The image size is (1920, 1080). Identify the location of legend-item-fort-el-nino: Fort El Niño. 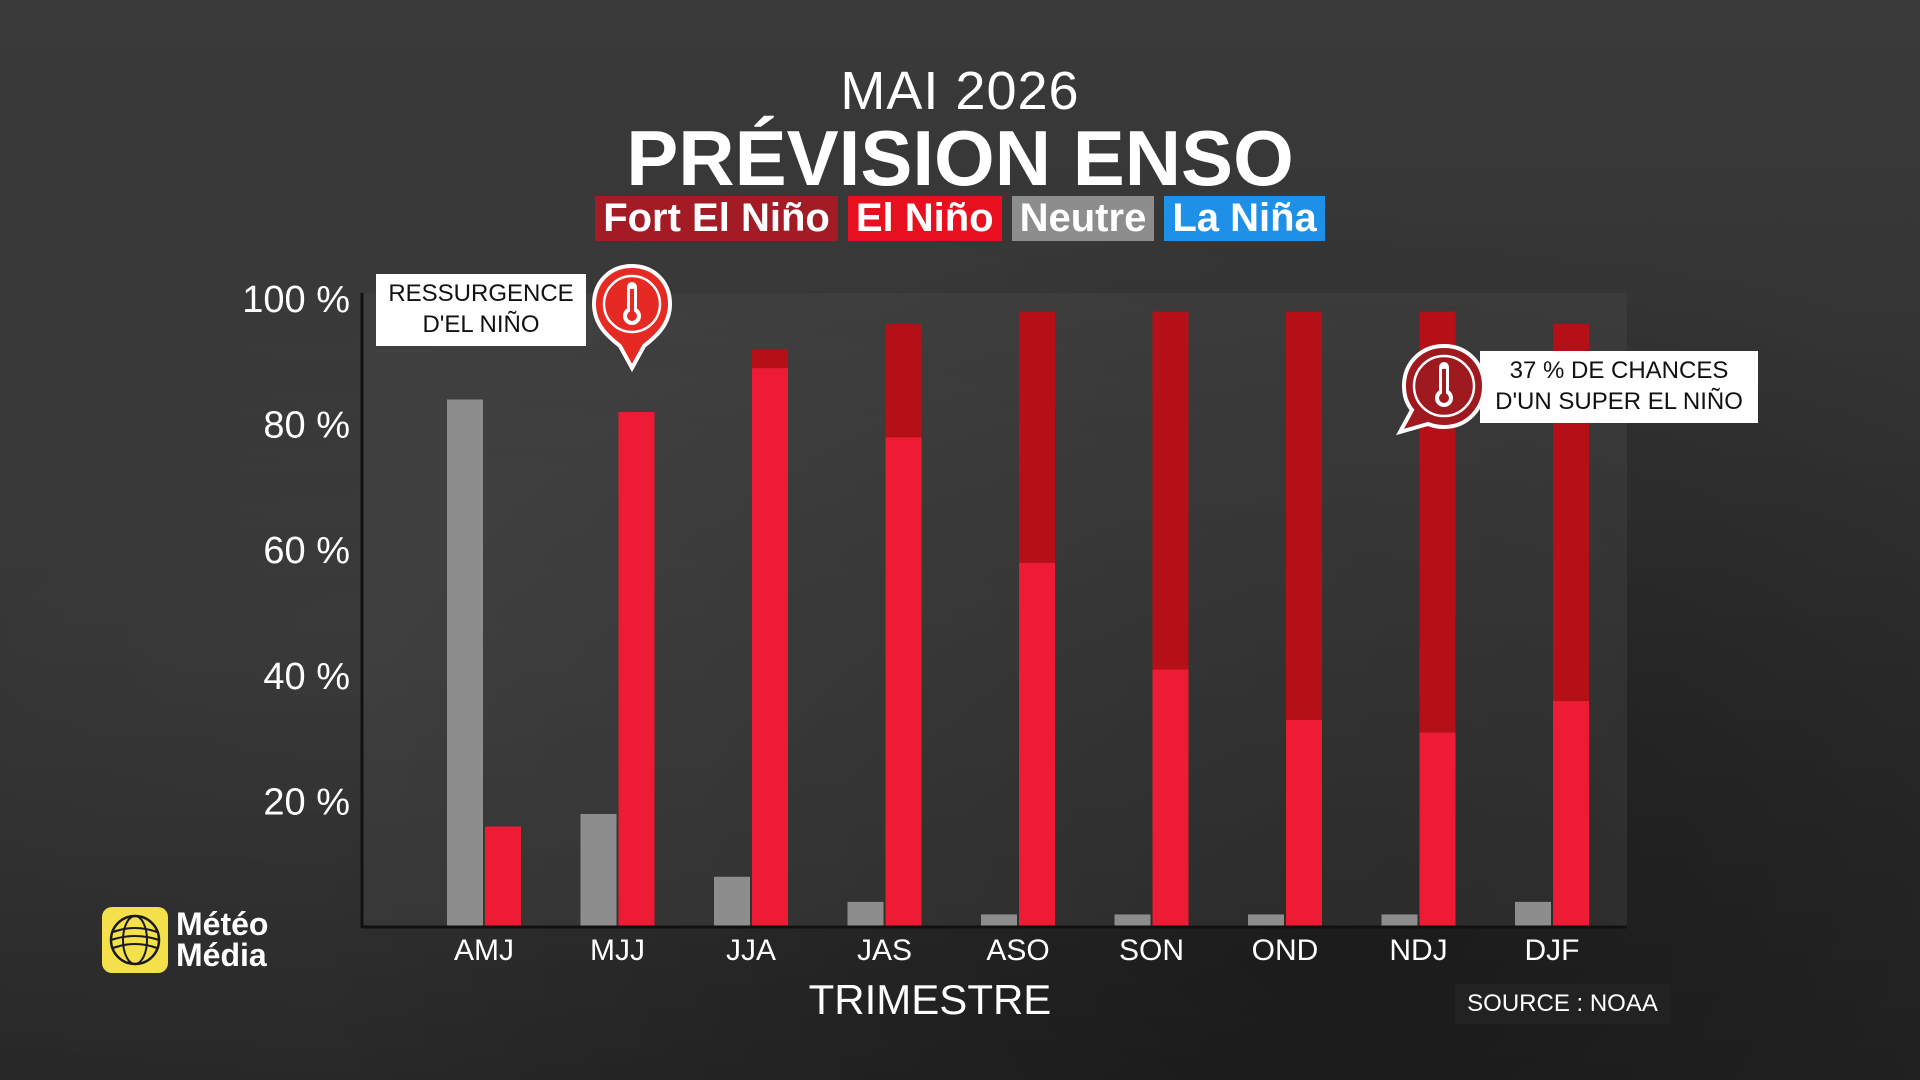
(716, 218).